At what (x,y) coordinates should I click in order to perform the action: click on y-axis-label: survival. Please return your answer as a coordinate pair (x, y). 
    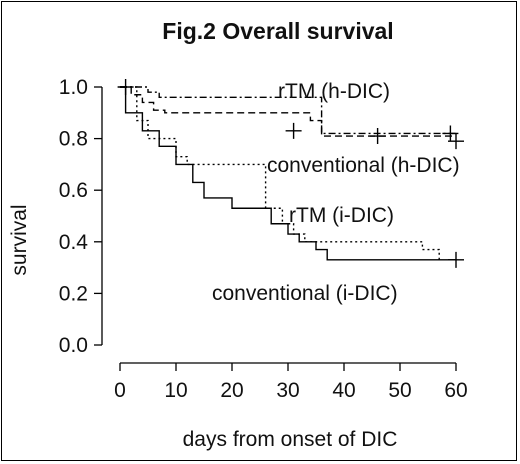
    Looking at the image, I should click on (19, 239).